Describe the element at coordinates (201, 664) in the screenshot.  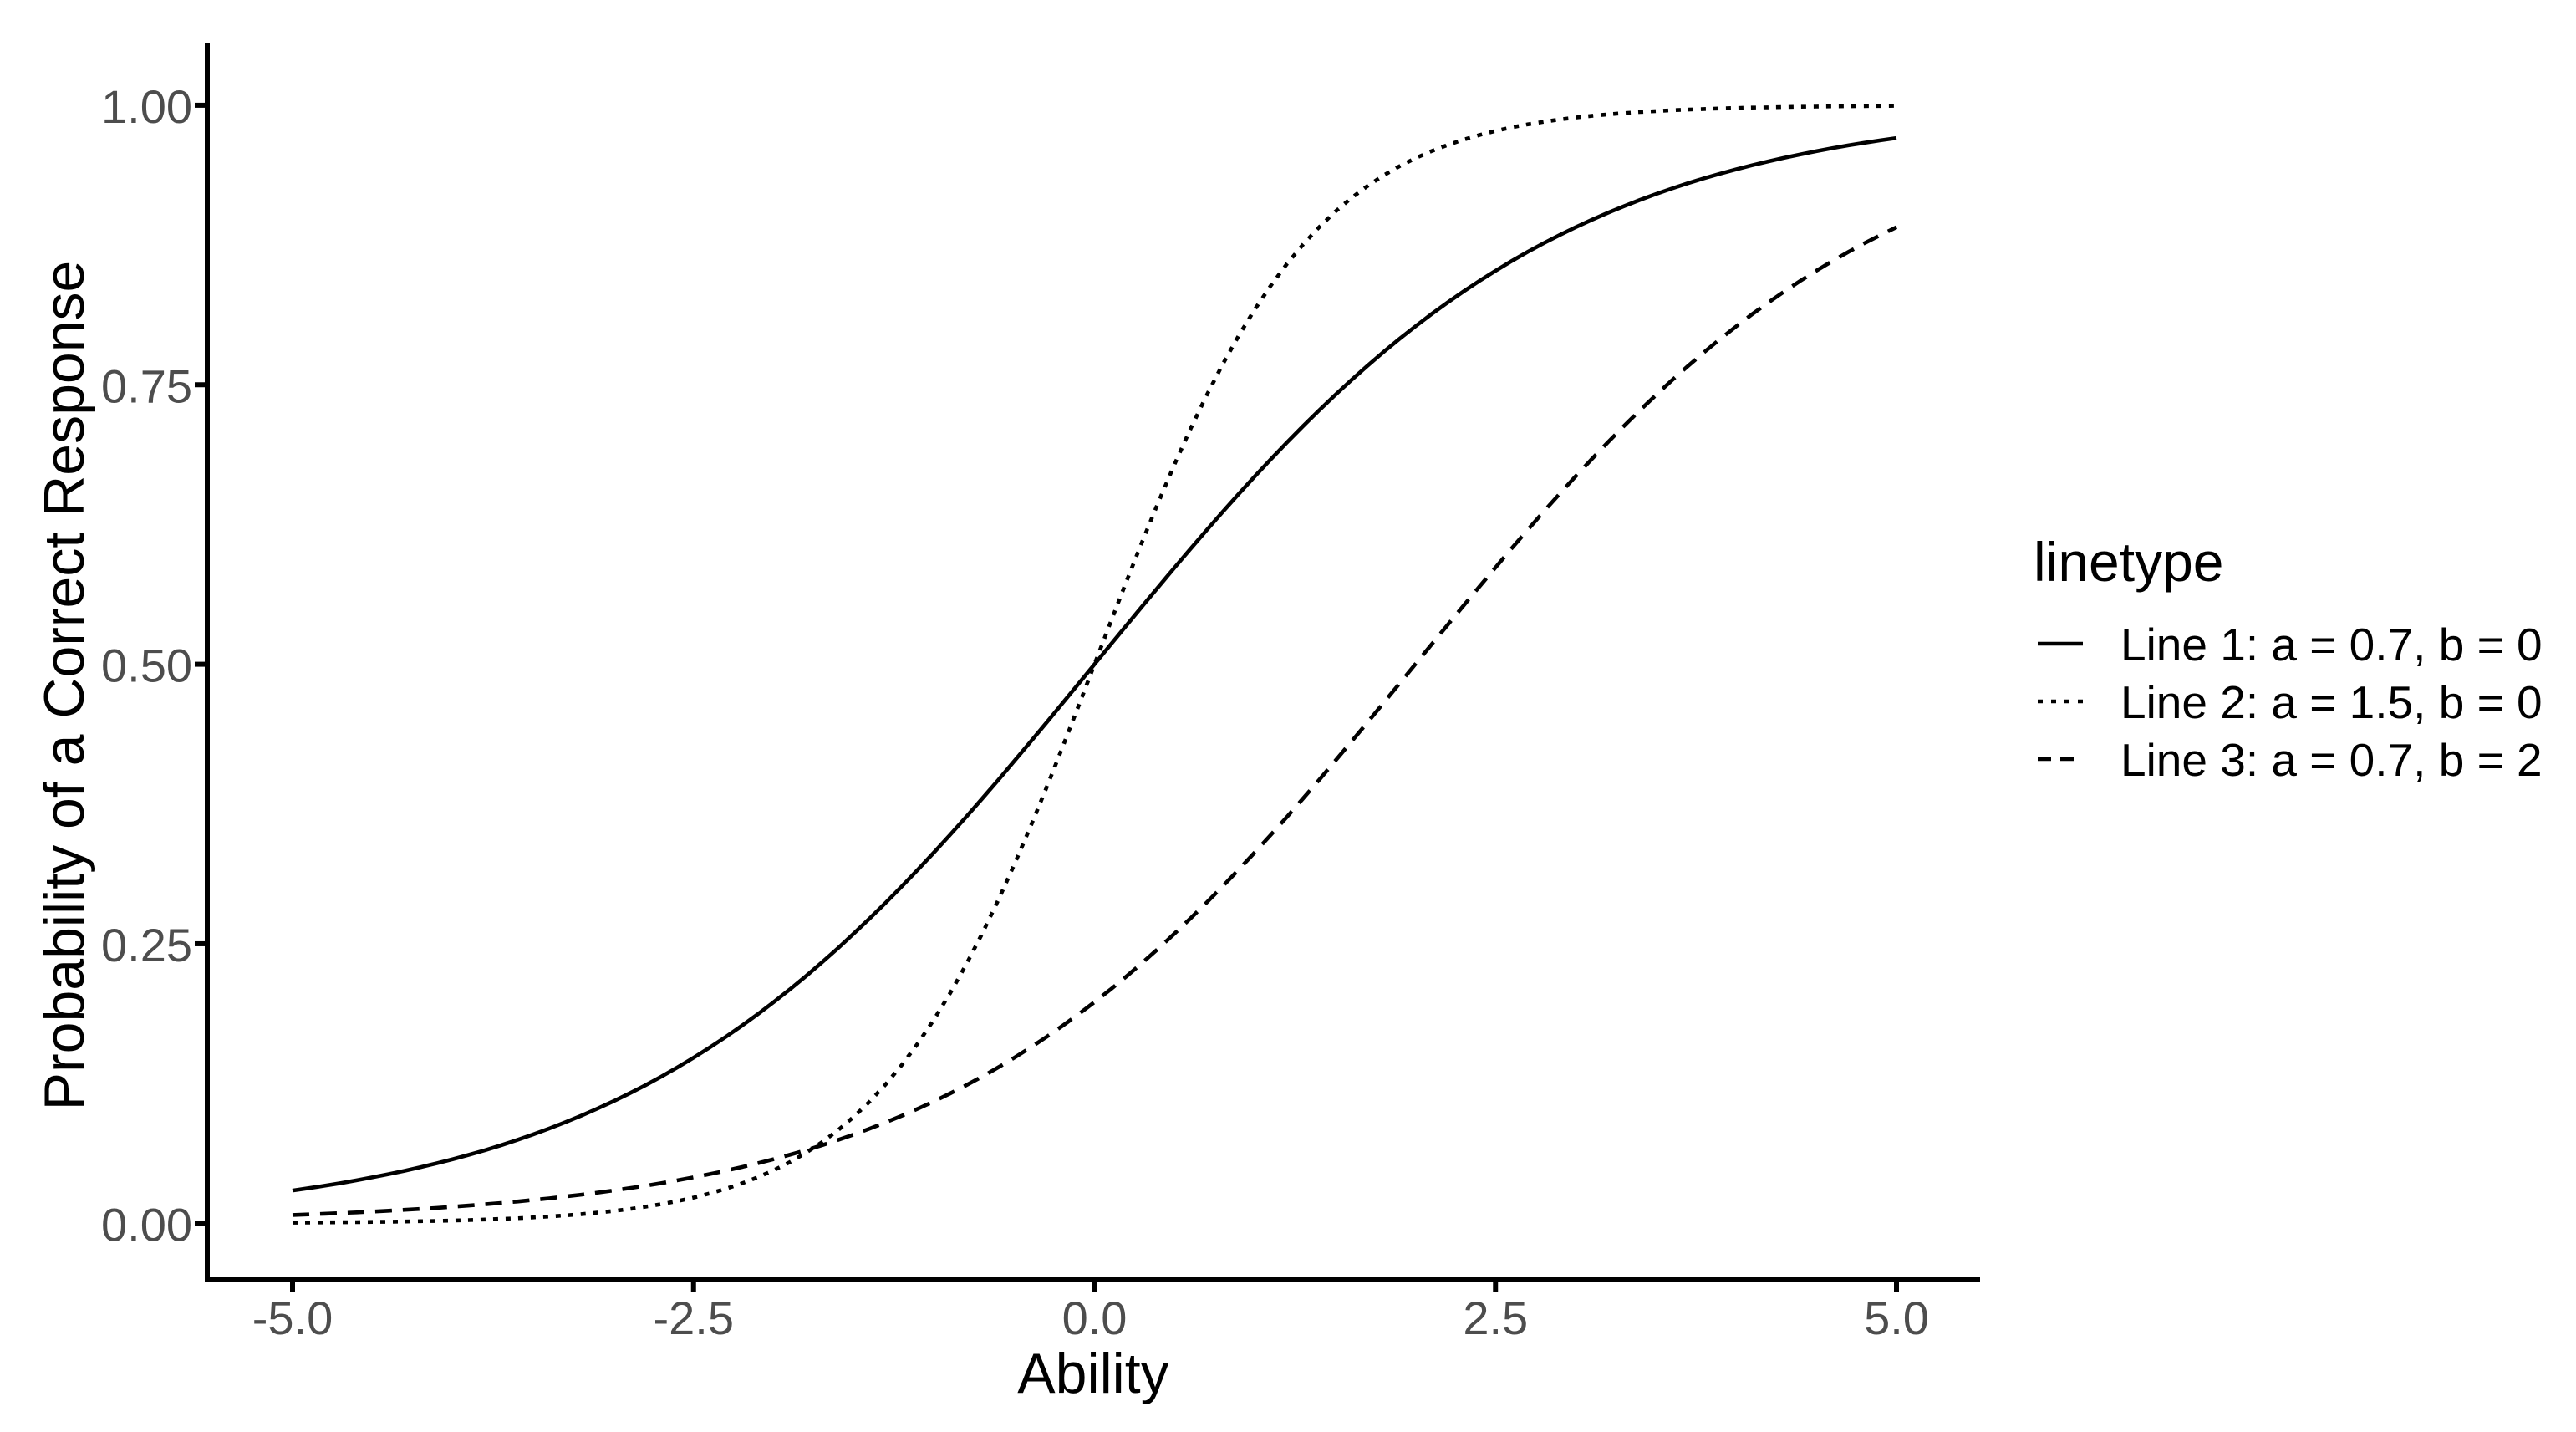
I see `y-axis-ticks` at that location.